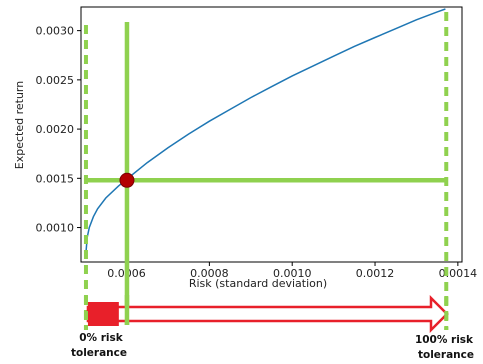  I want to click on x-tick-label: 0.0008, so click(209, 273).